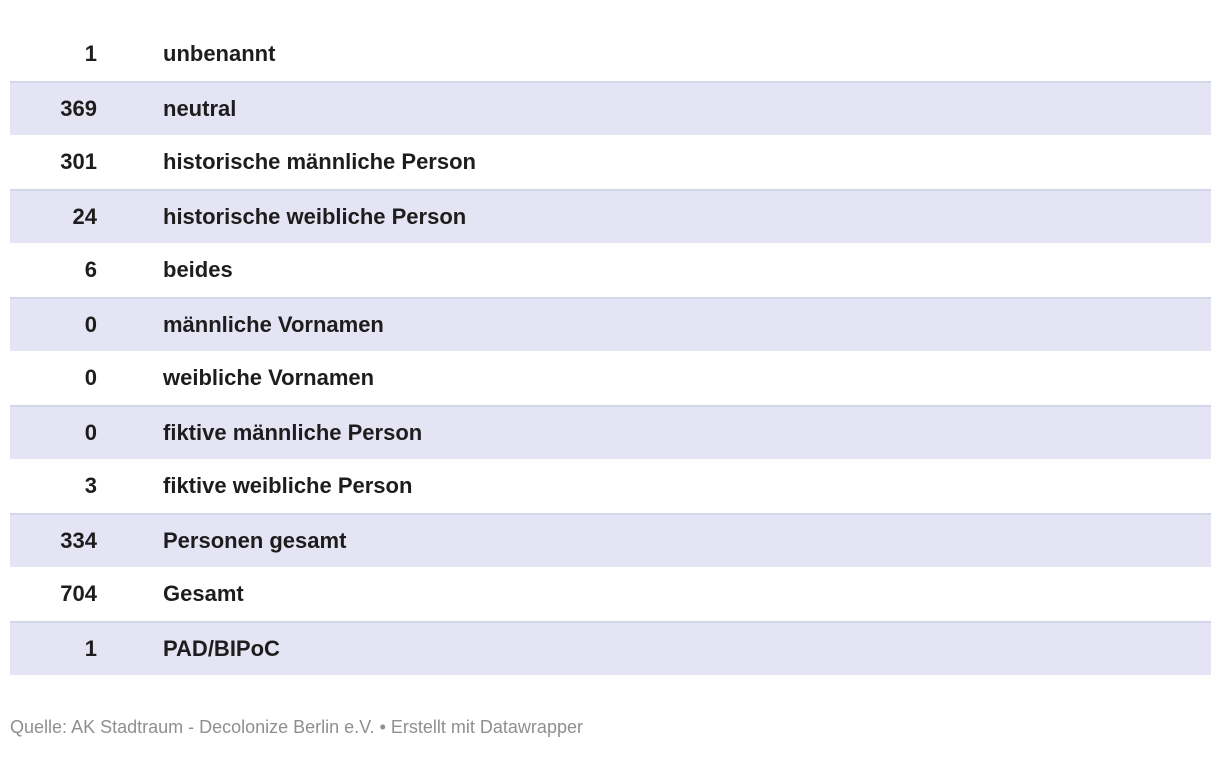  What do you see at coordinates (610, 594) in the screenshot?
I see `table-row: 704 Gesamt` at bounding box center [610, 594].